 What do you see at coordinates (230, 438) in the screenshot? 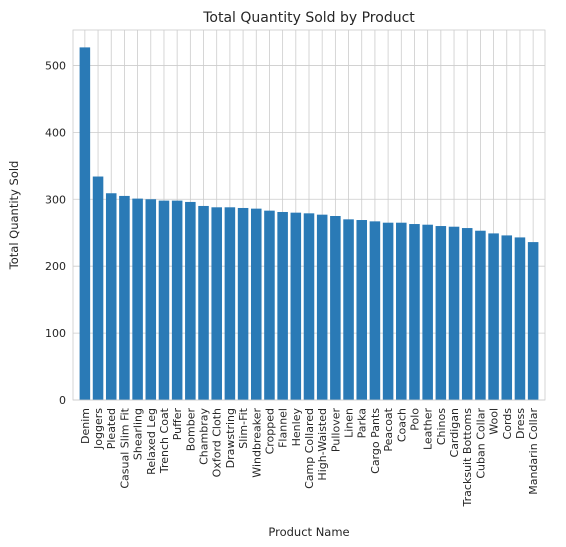
I see `x-tick-label: Drawstring` at bounding box center [230, 438].